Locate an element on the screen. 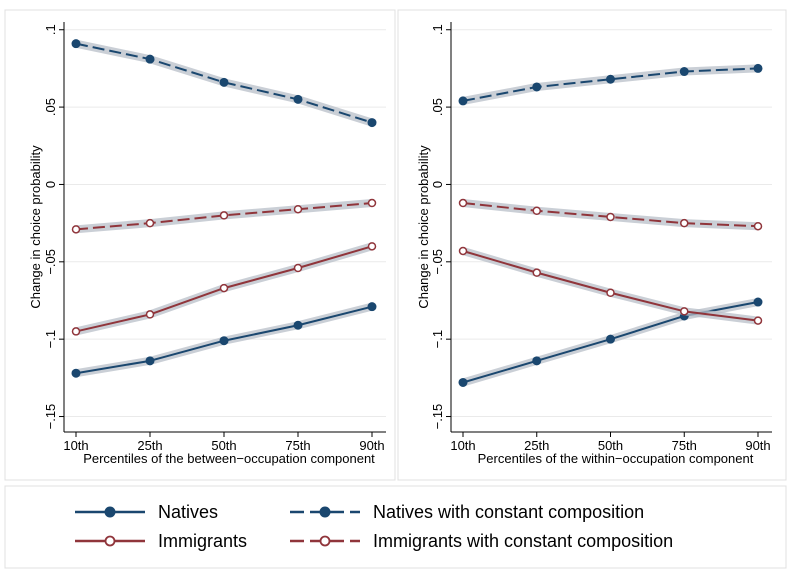 The height and width of the screenshot is (580, 791). legend-key-marker-immigrants_const is located at coordinates (325, 541).